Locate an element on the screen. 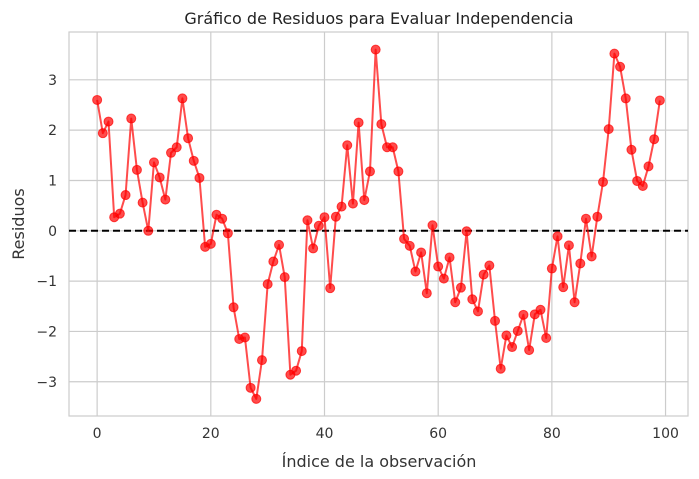 This screenshot has width=699, height=479. x-tick-label: 60 is located at coordinates (438, 434).